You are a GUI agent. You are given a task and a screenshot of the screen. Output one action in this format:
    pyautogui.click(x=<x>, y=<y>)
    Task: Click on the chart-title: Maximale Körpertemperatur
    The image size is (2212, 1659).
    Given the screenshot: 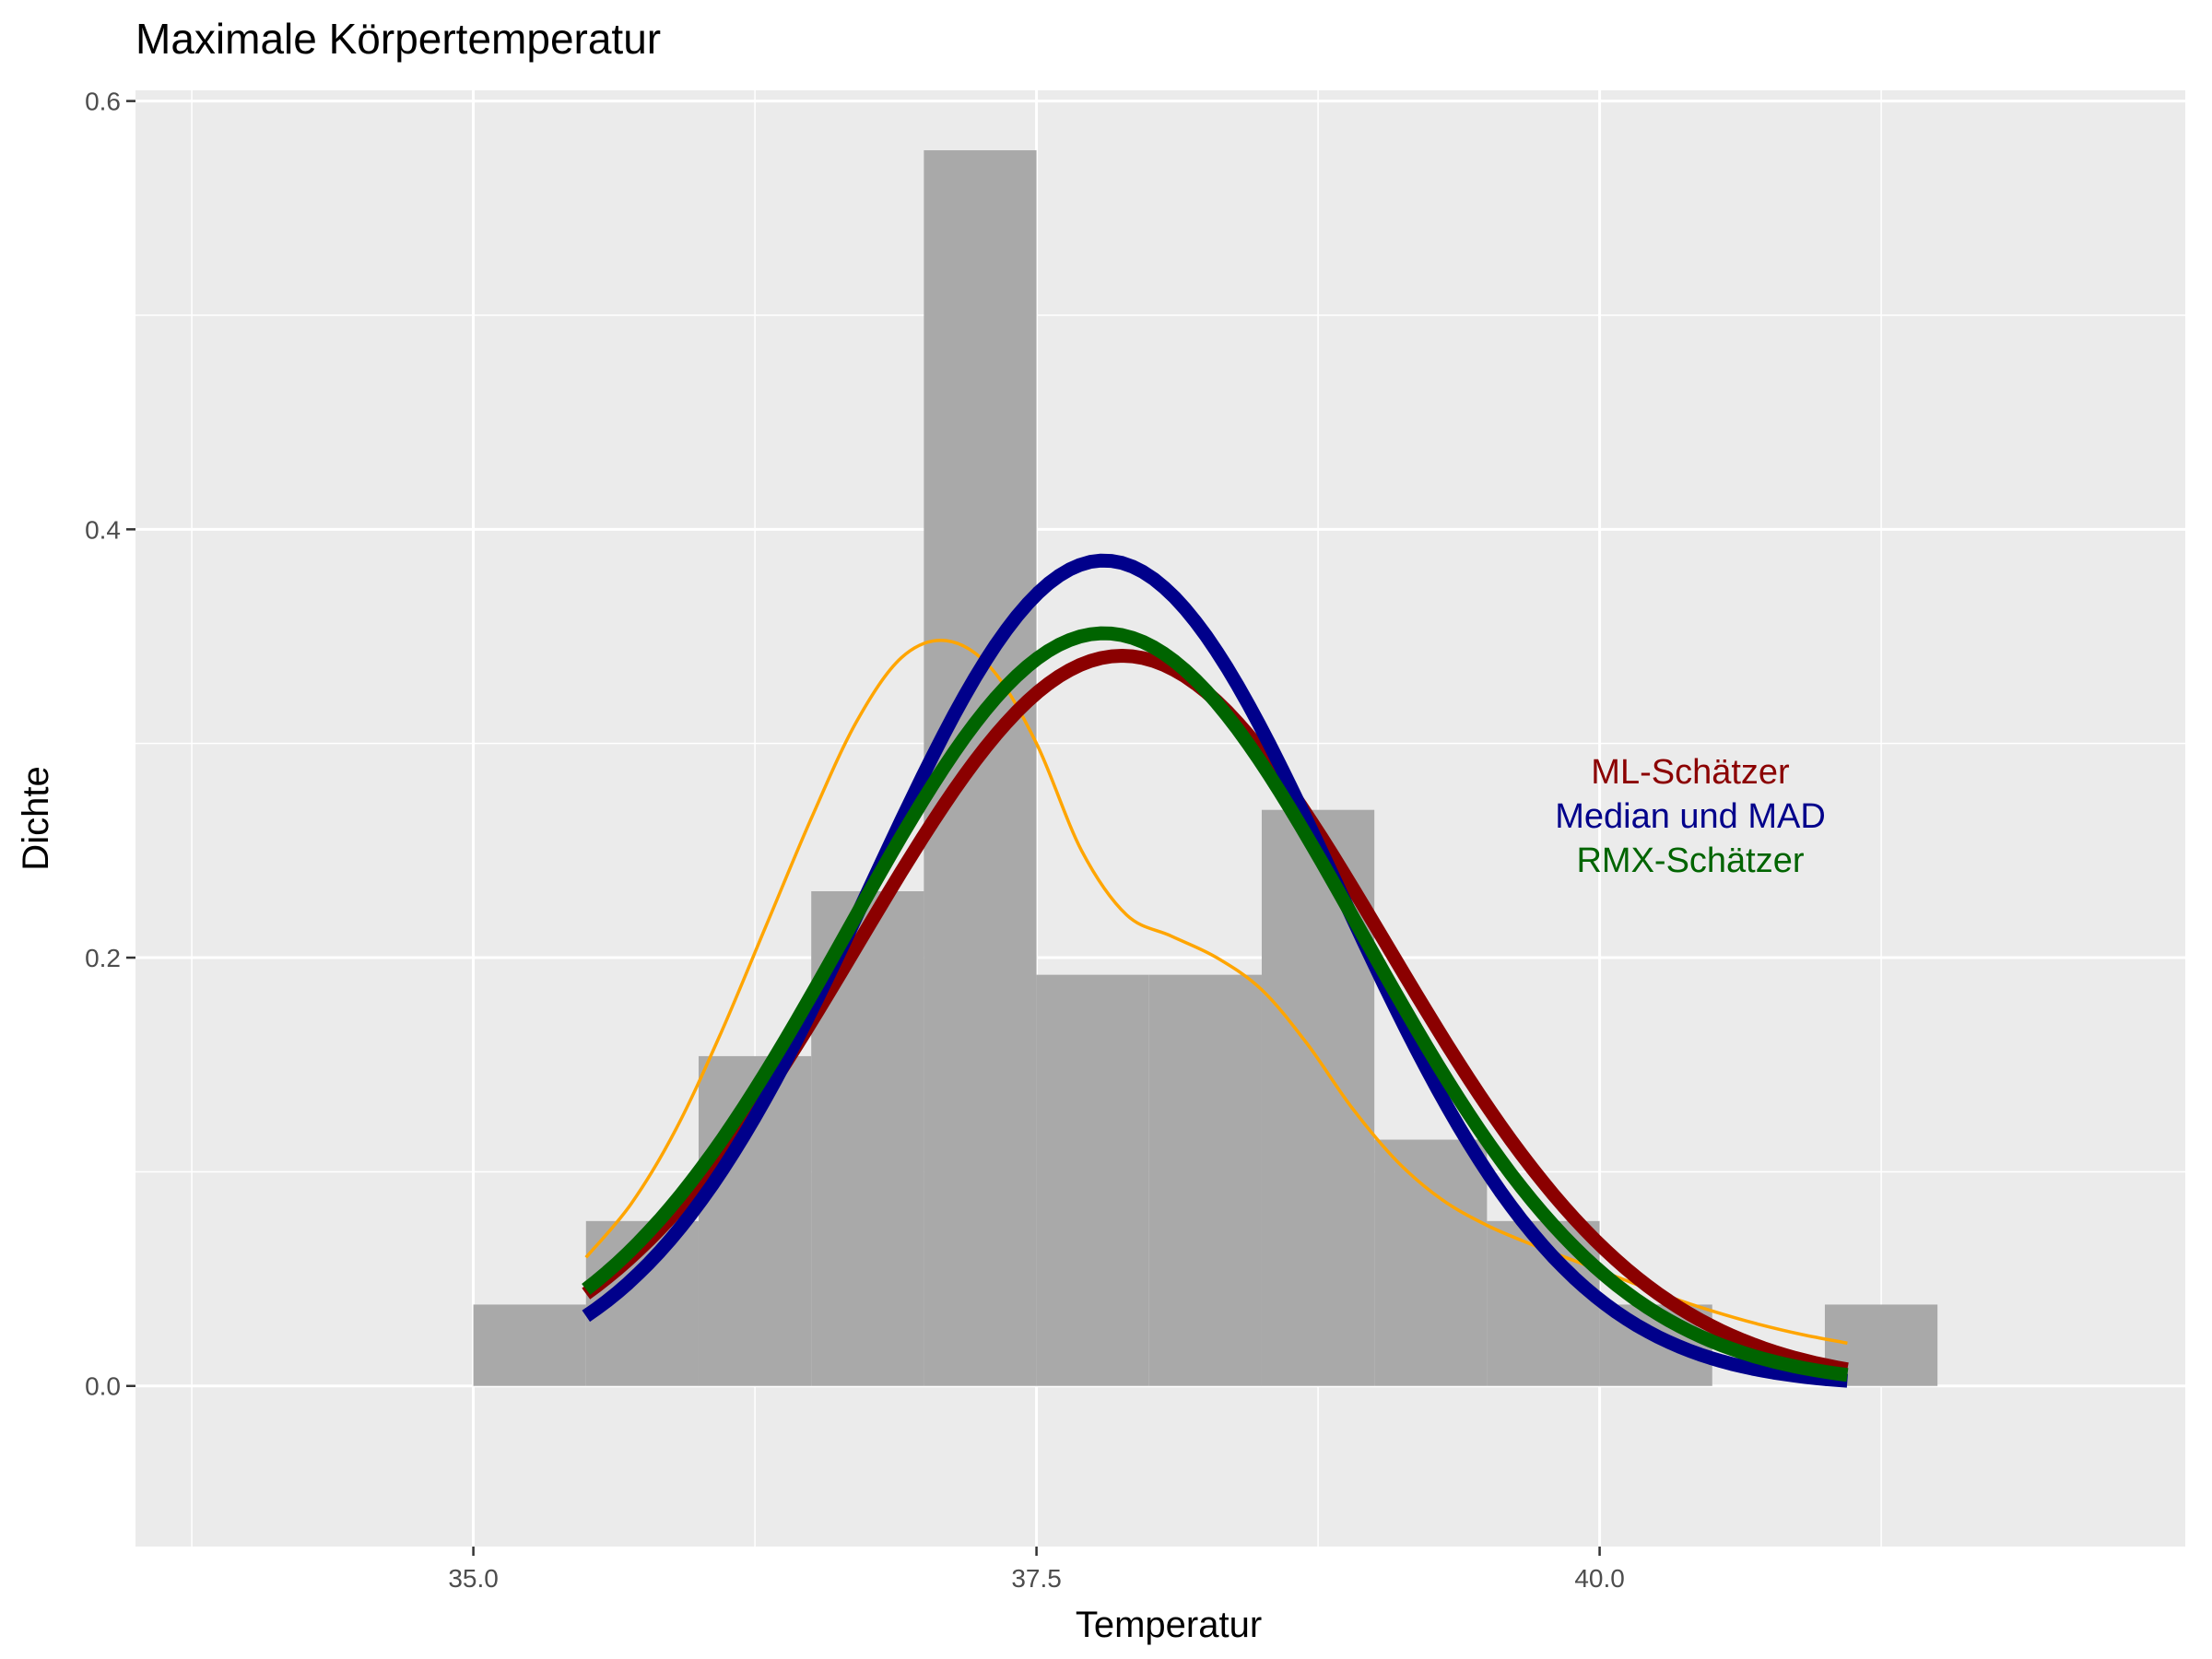 What is the action you would take?
    pyautogui.click(x=398, y=39)
    